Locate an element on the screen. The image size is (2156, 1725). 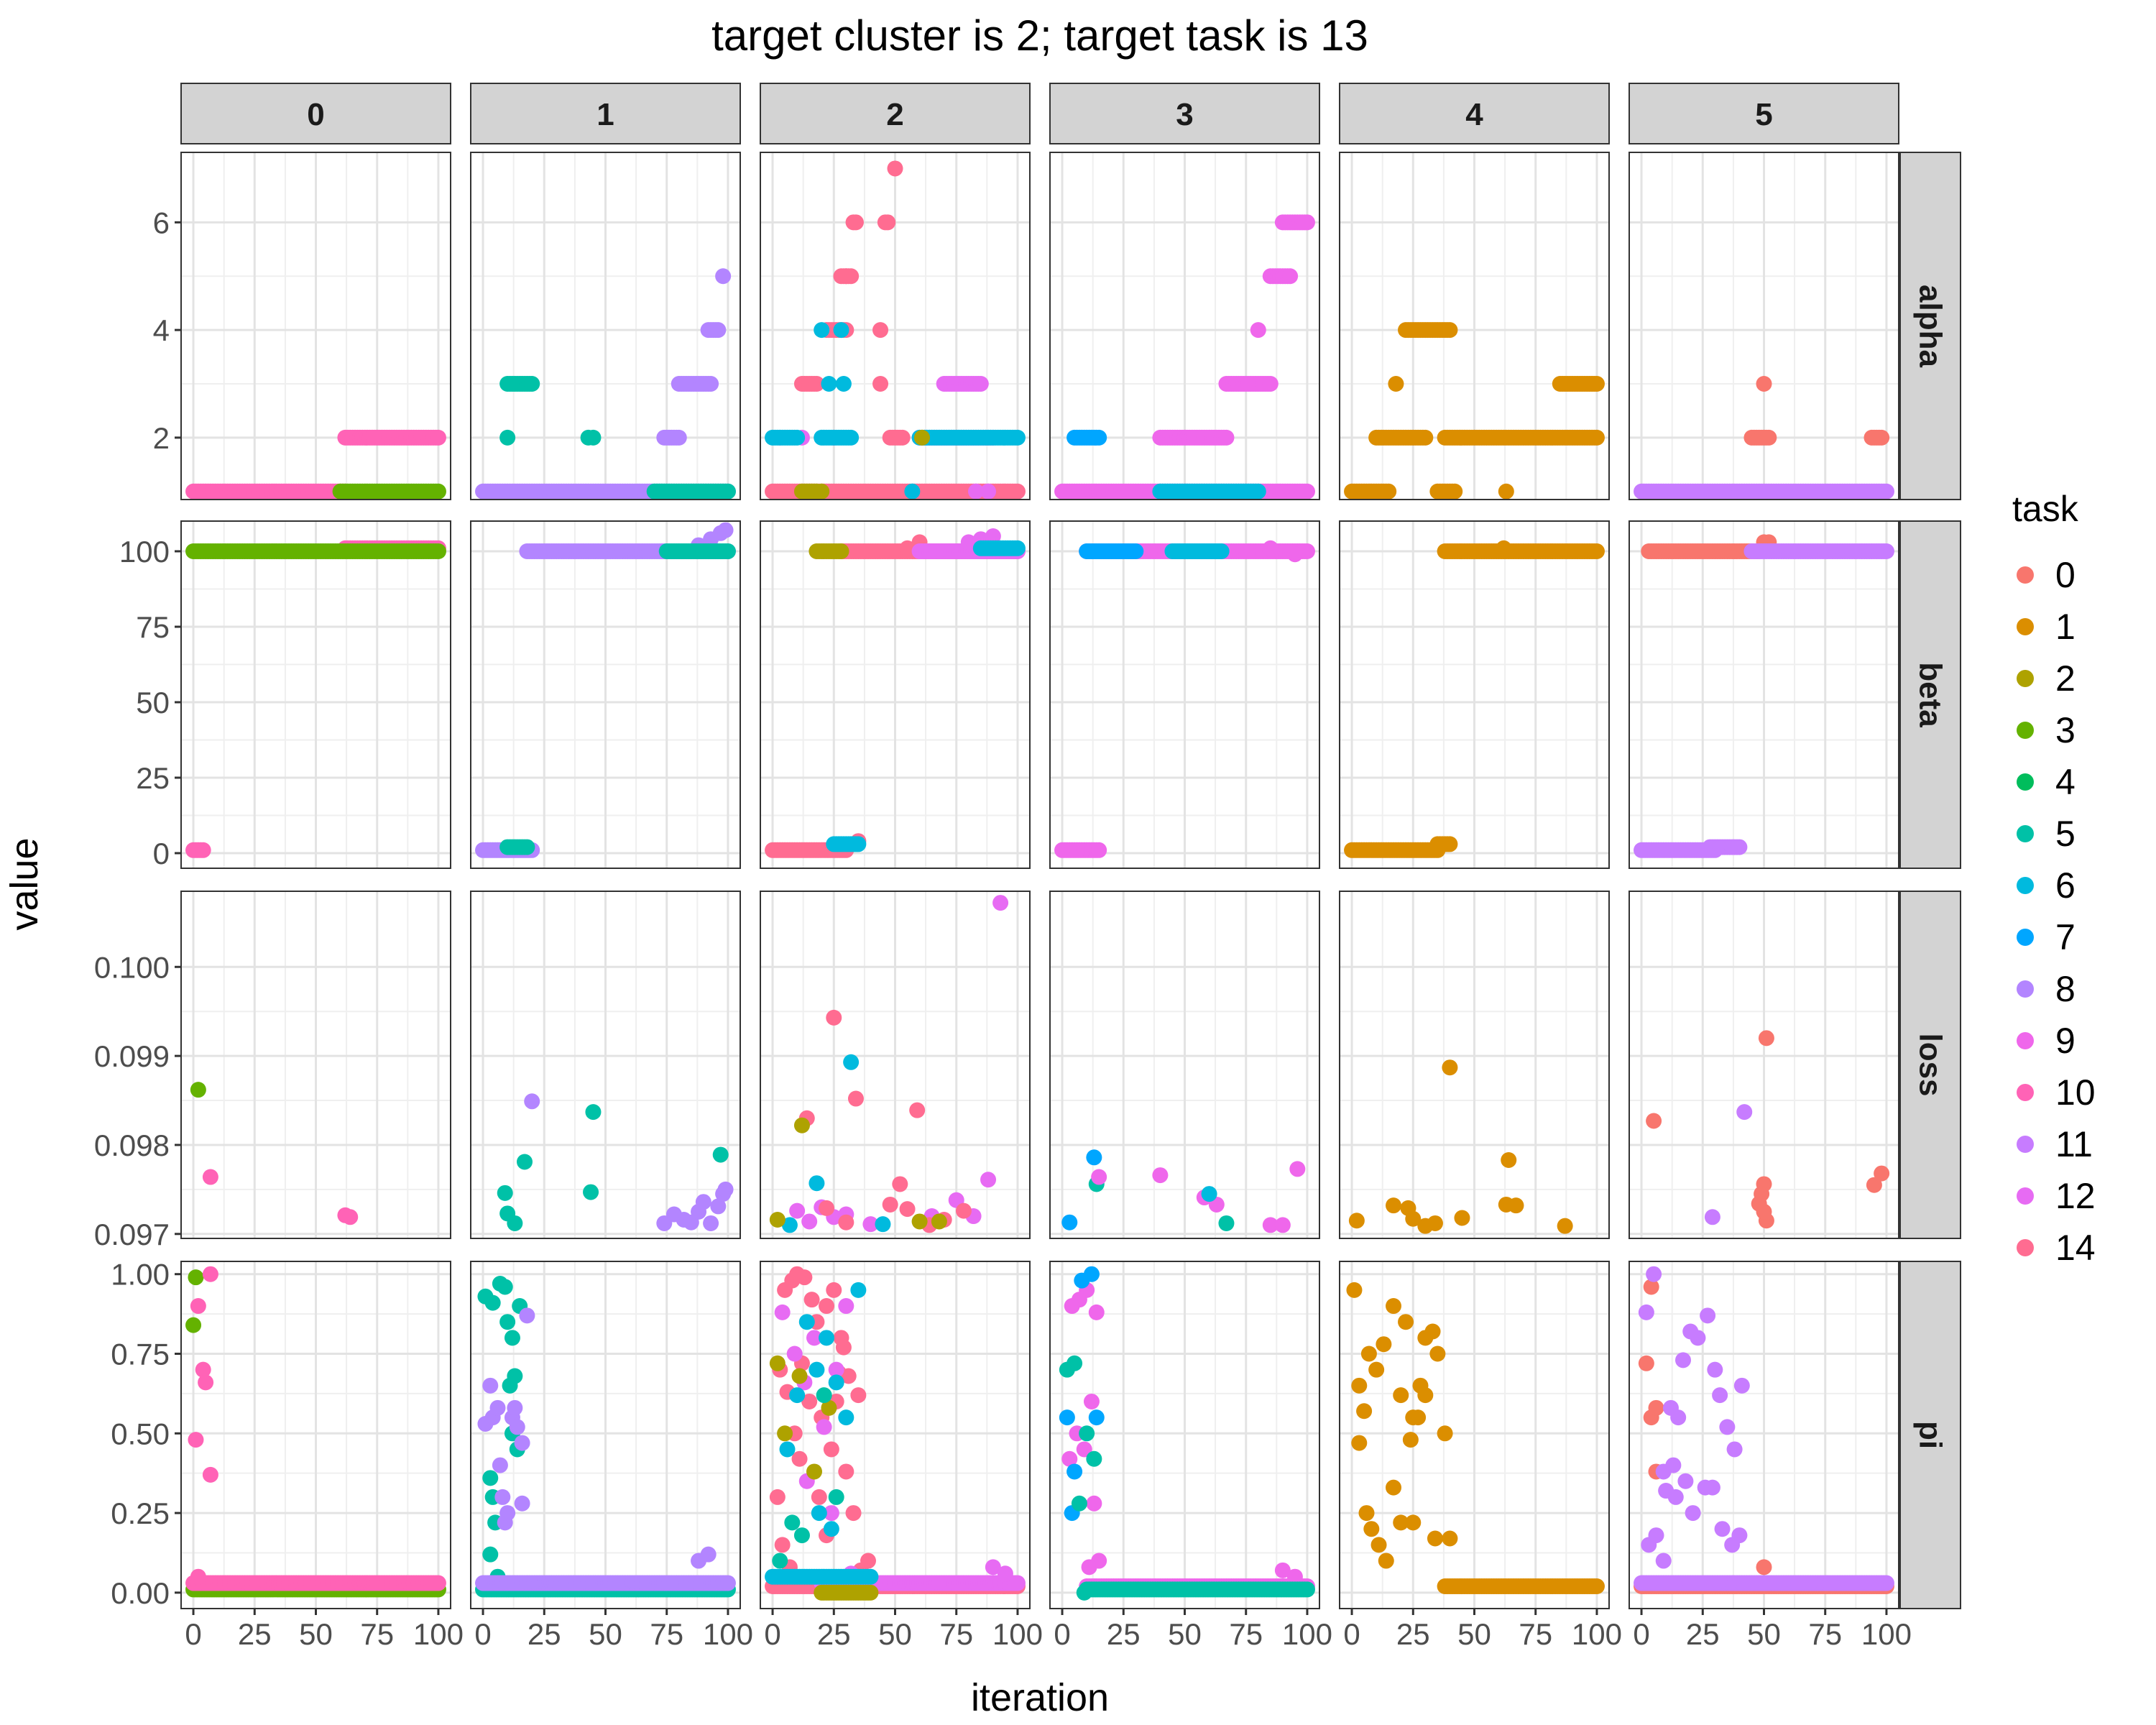
y-tick-label: 6 is located at coordinates (162, 222).